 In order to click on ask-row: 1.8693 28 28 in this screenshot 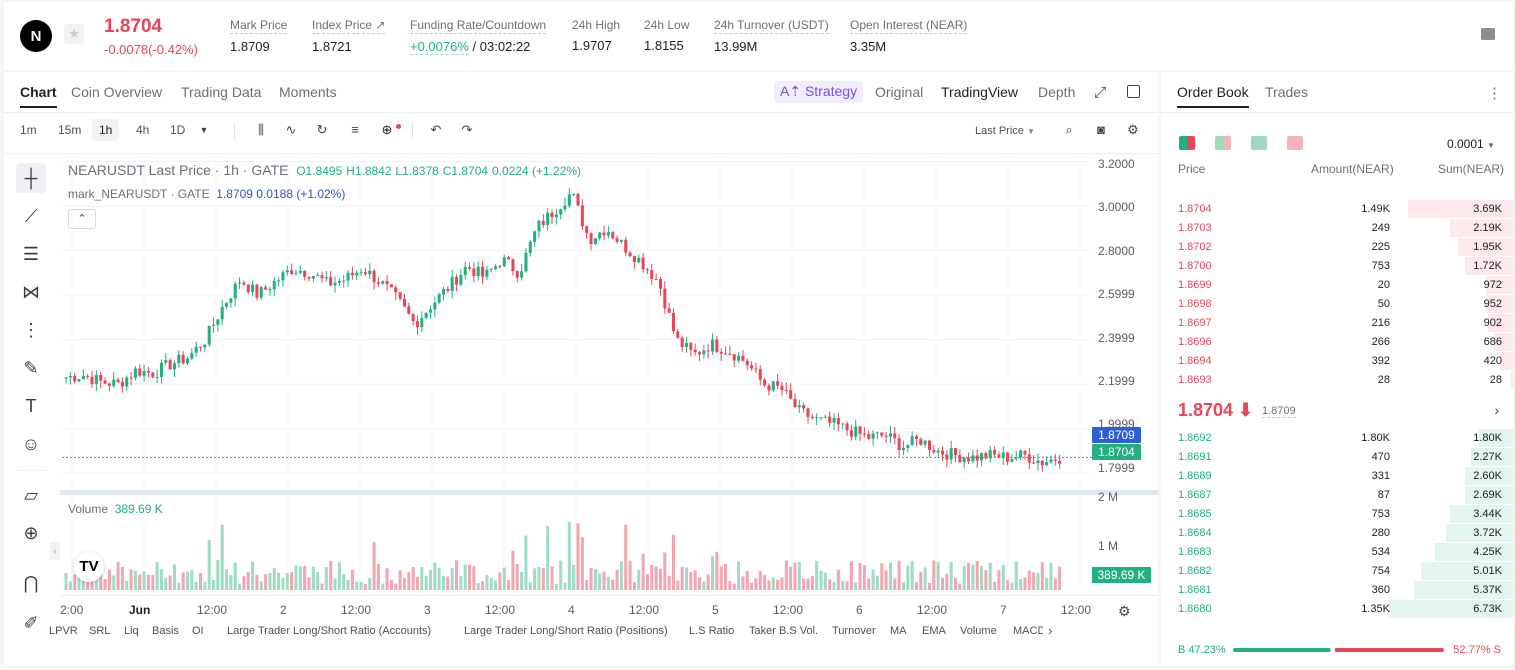, I will do `click(1337, 380)`.